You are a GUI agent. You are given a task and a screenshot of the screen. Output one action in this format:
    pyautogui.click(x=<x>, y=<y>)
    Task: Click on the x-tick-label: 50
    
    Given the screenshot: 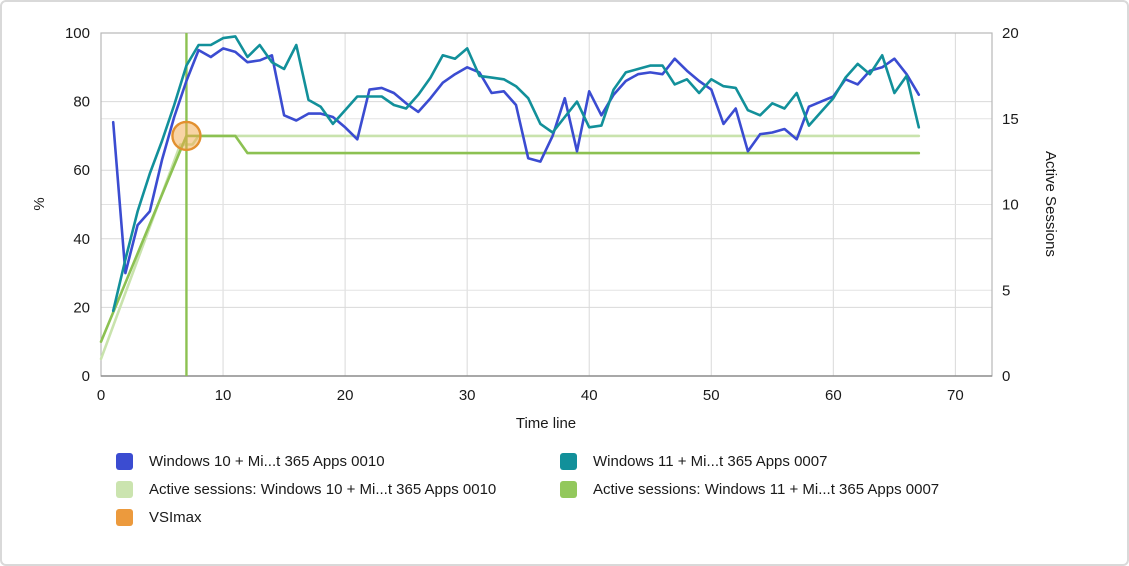 What is the action you would take?
    pyautogui.click(x=711, y=395)
    